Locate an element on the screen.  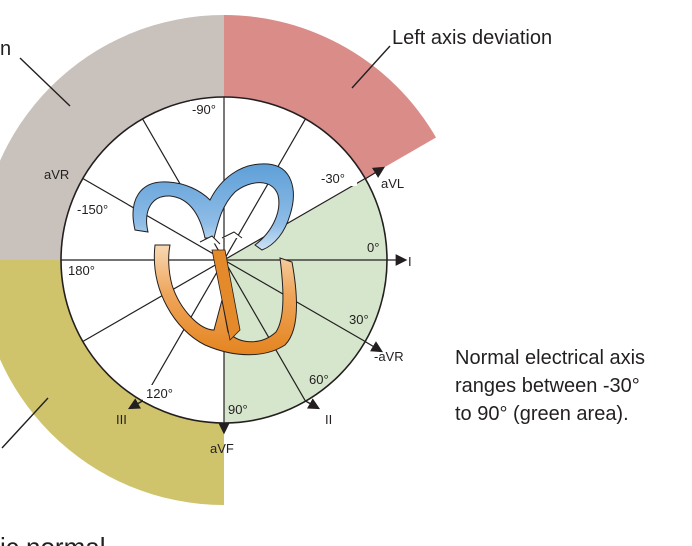
right-axis-pointer is located at coordinates (45, 82).